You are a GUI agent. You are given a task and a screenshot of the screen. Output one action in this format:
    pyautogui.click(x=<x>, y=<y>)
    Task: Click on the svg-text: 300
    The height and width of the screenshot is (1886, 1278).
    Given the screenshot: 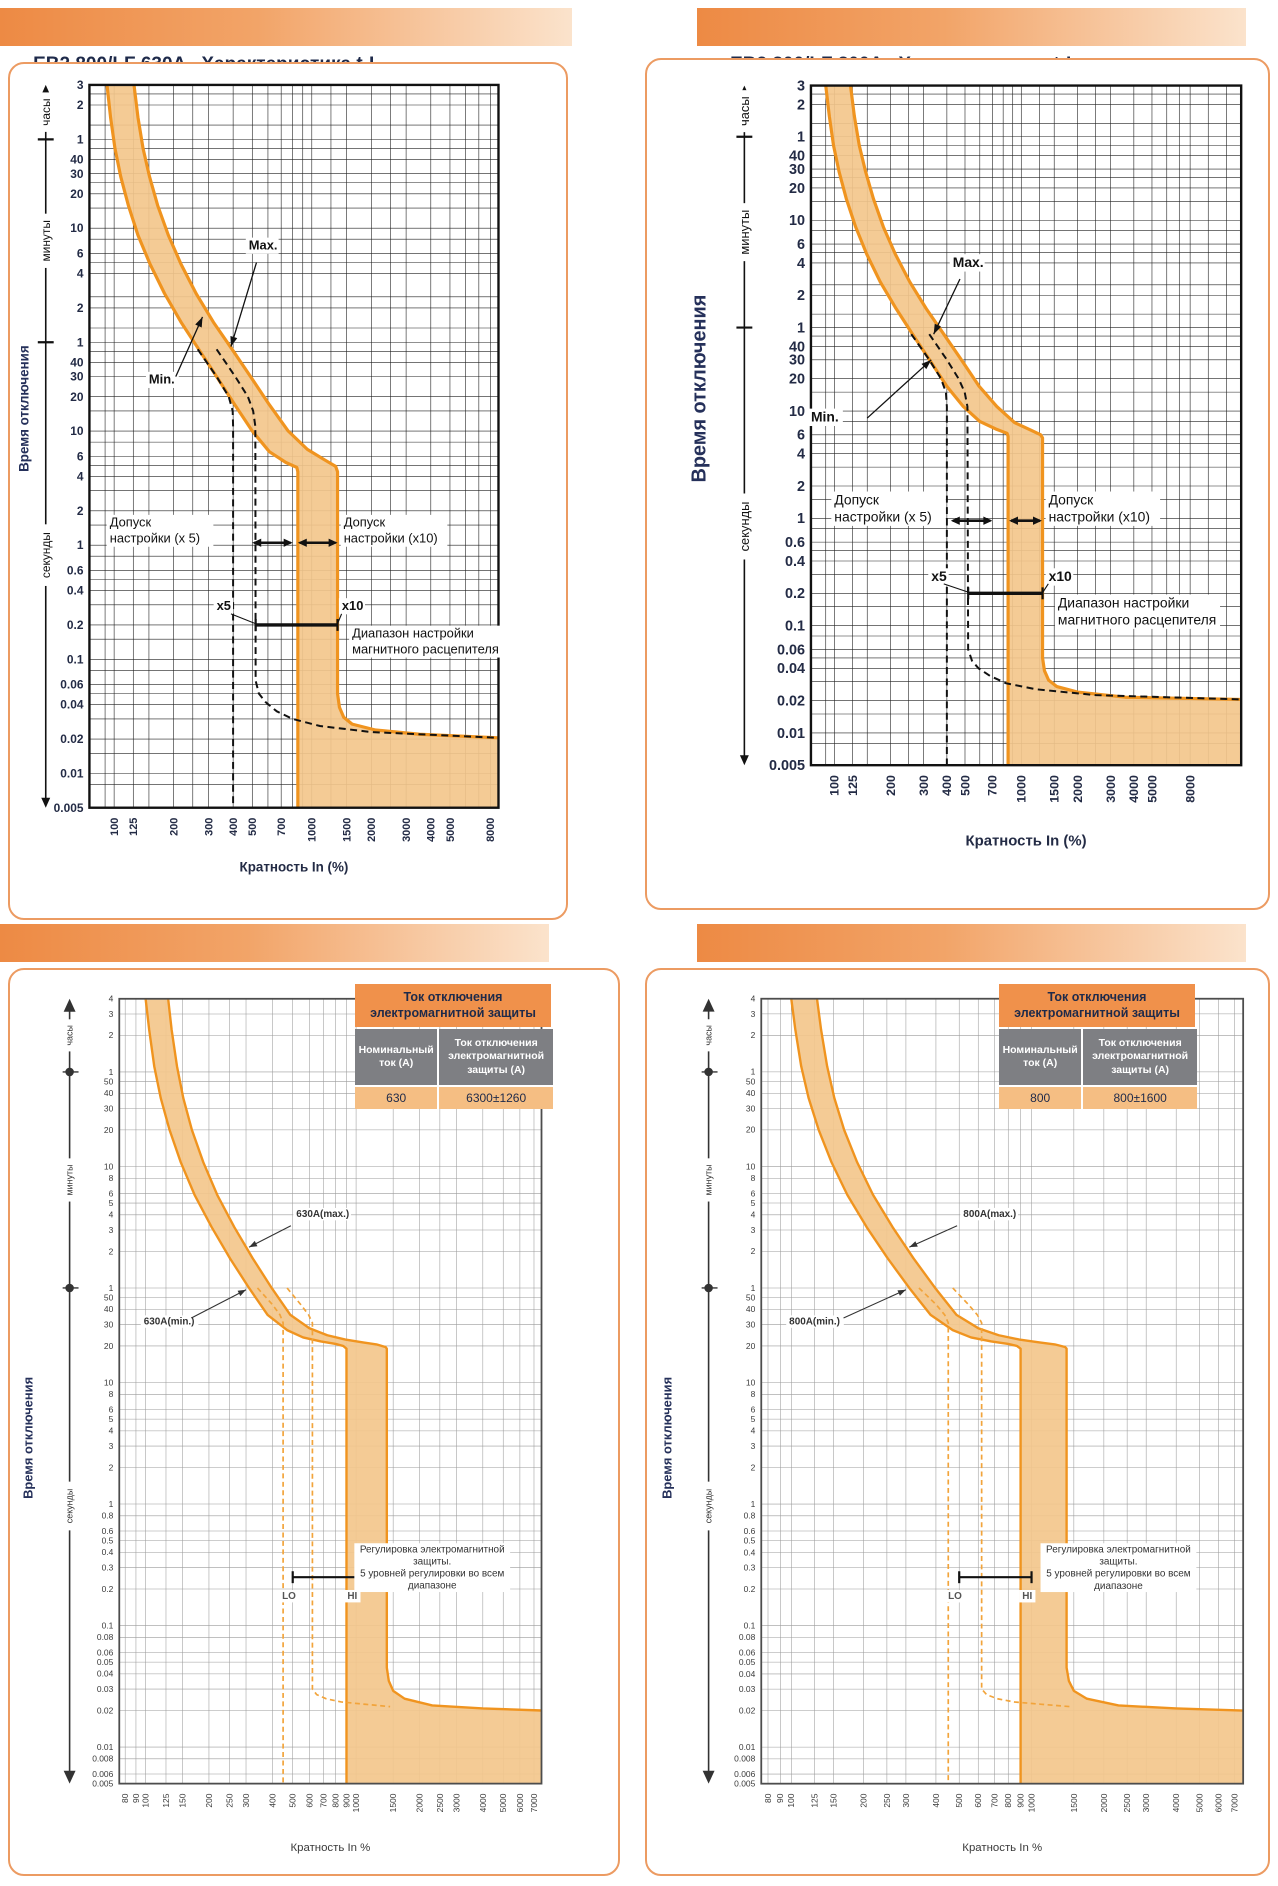 What is the action you would take?
    pyautogui.click(x=924, y=785)
    